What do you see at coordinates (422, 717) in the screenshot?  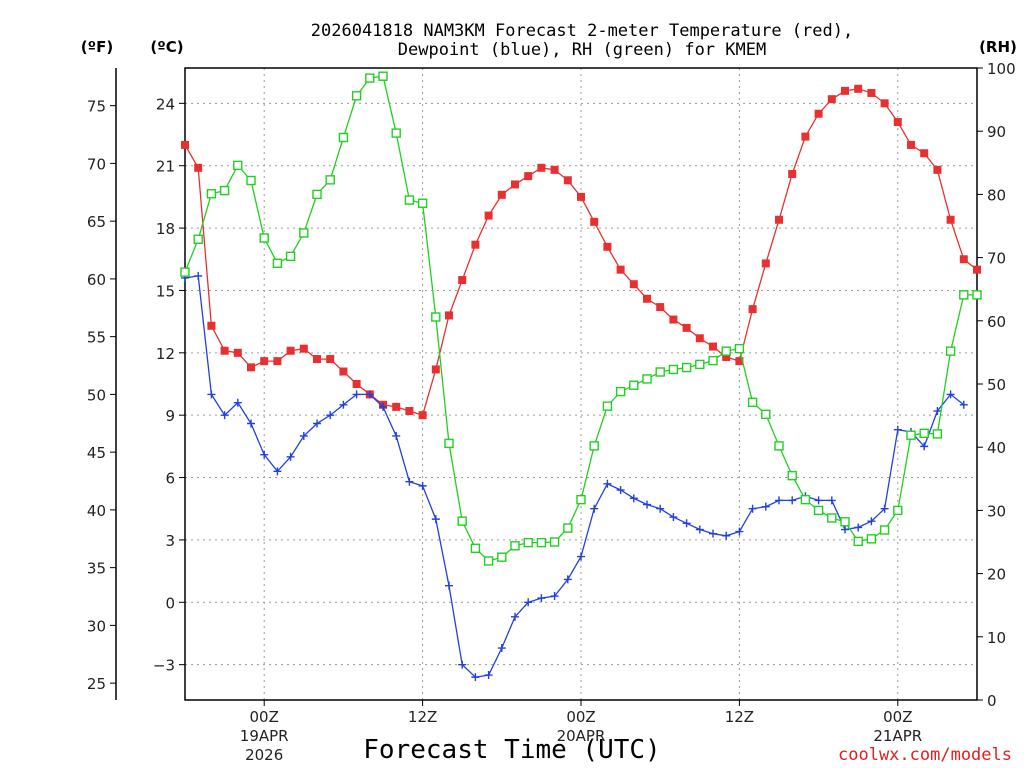 I see `x-axis-tick-label: 12Z` at bounding box center [422, 717].